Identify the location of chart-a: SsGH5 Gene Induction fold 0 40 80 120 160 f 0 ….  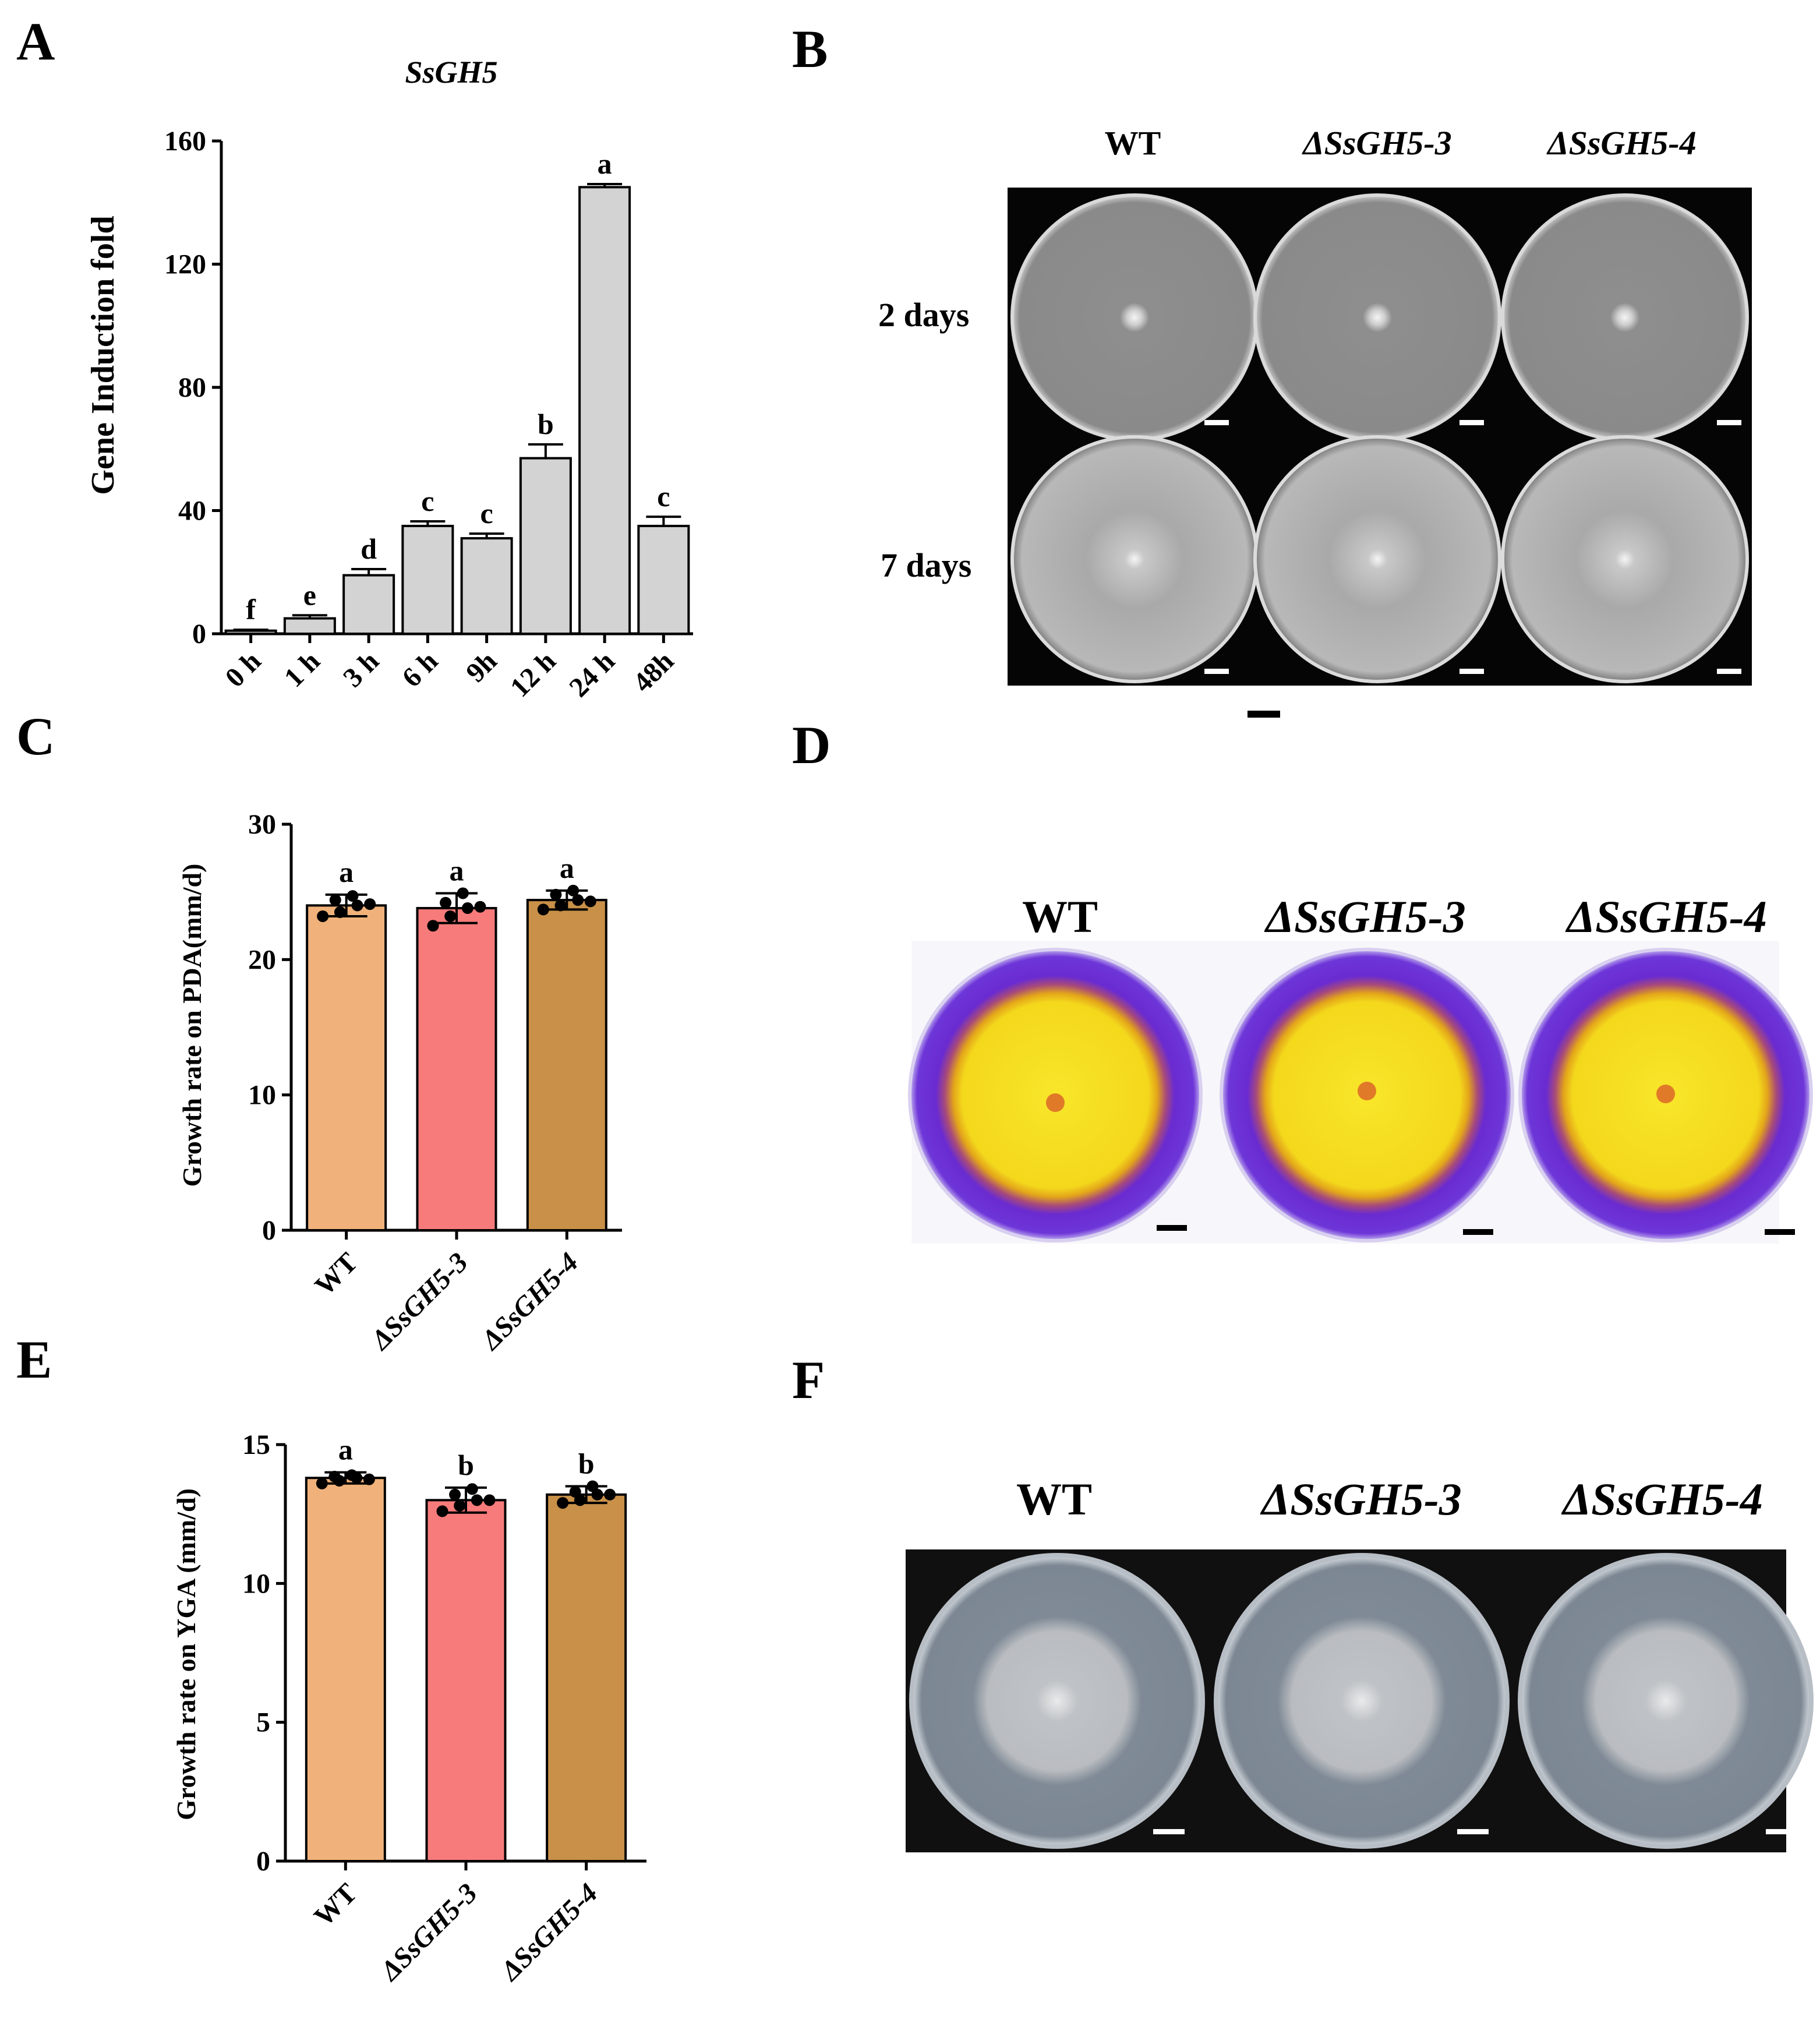
(389, 379).